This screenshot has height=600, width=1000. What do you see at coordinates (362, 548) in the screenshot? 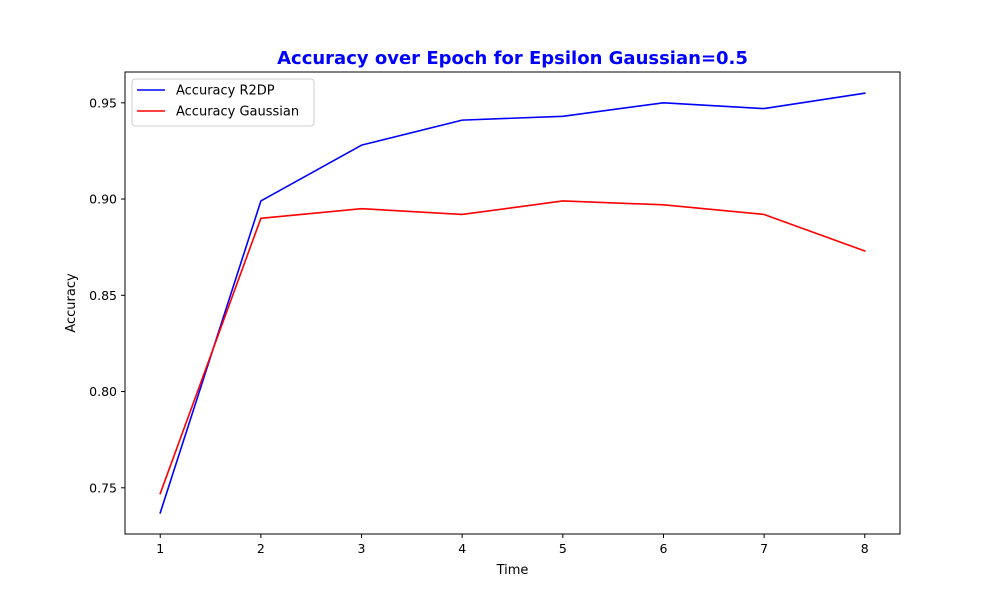
I see `x-tick-label: 3` at bounding box center [362, 548].